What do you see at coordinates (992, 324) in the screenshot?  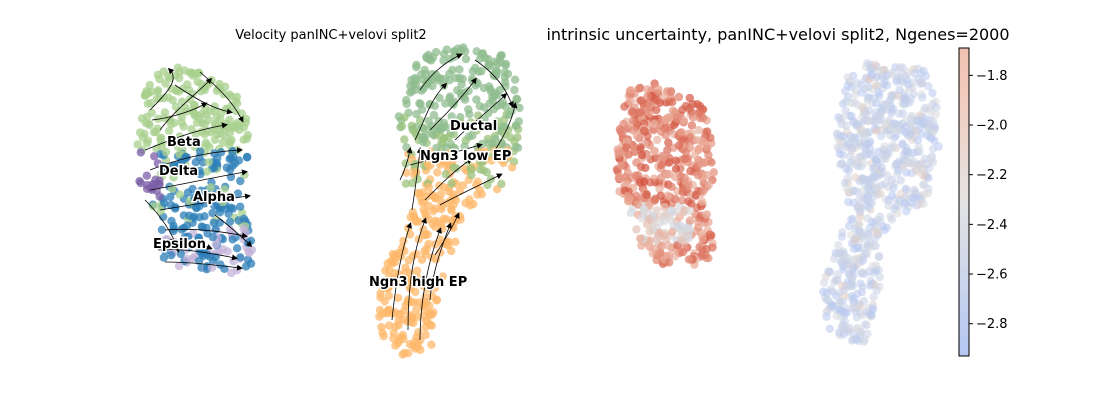 I see `colorbar-tick-label: −2.8` at bounding box center [992, 324].